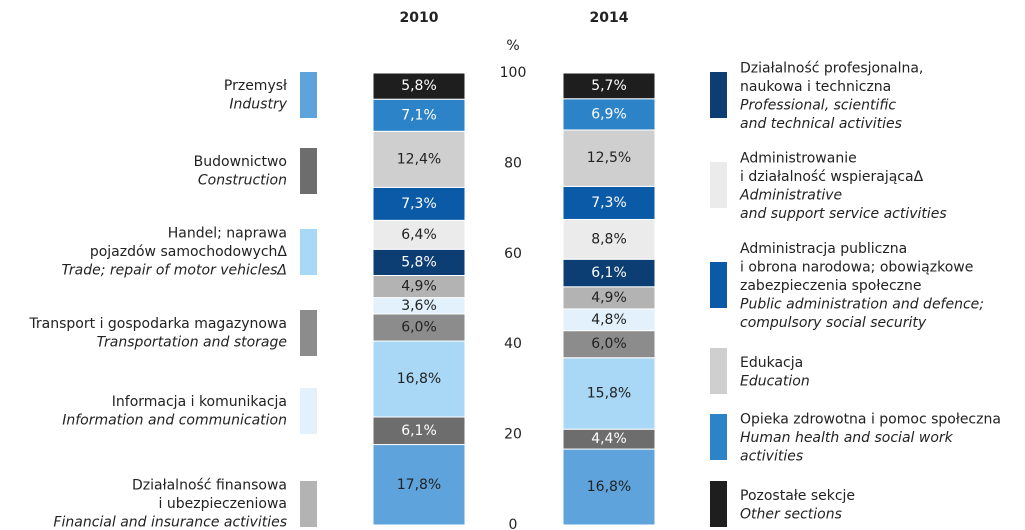 Image resolution: width=1025 pixels, height=530 pixels. What do you see at coordinates (862, 305) in the screenshot?
I see `legend-label: Public administration and defence;` at bounding box center [862, 305].